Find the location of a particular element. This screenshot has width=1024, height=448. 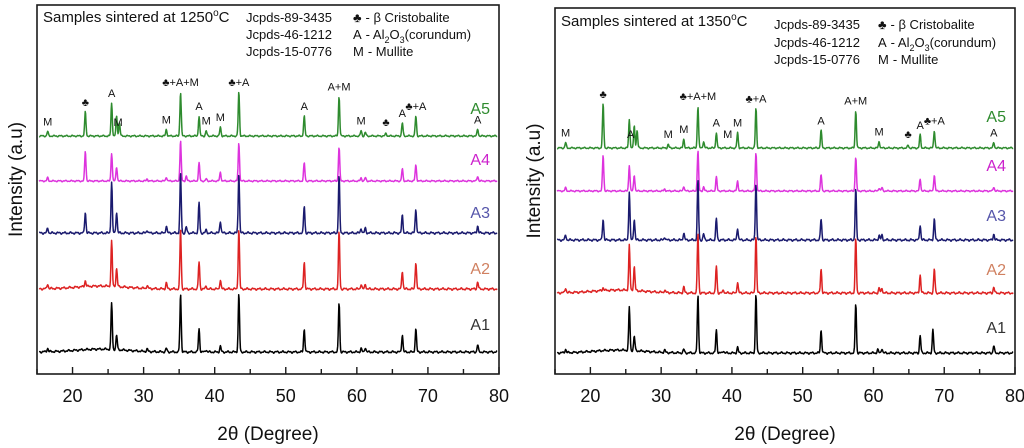

chart-title: Samples sintered at 1250oC is located at coordinates (136, 17).